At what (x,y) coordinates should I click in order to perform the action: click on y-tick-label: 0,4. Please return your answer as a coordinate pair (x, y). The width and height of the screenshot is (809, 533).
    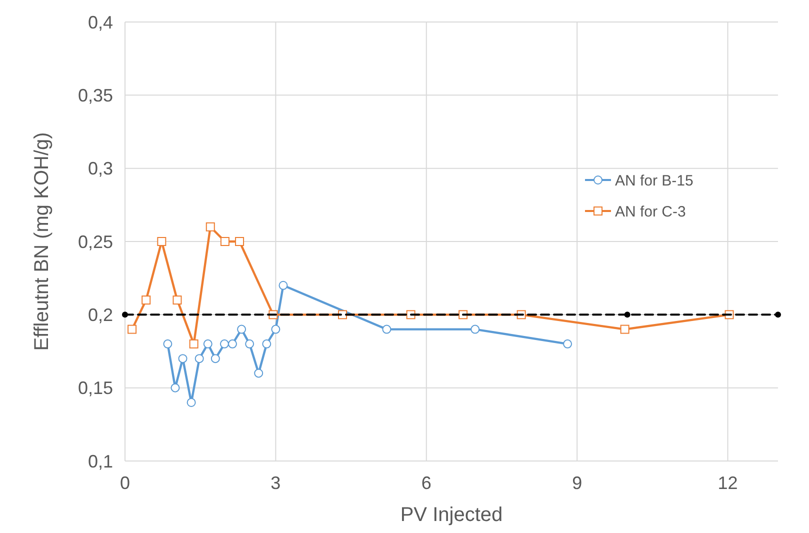
    Looking at the image, I should click on (100, 22).